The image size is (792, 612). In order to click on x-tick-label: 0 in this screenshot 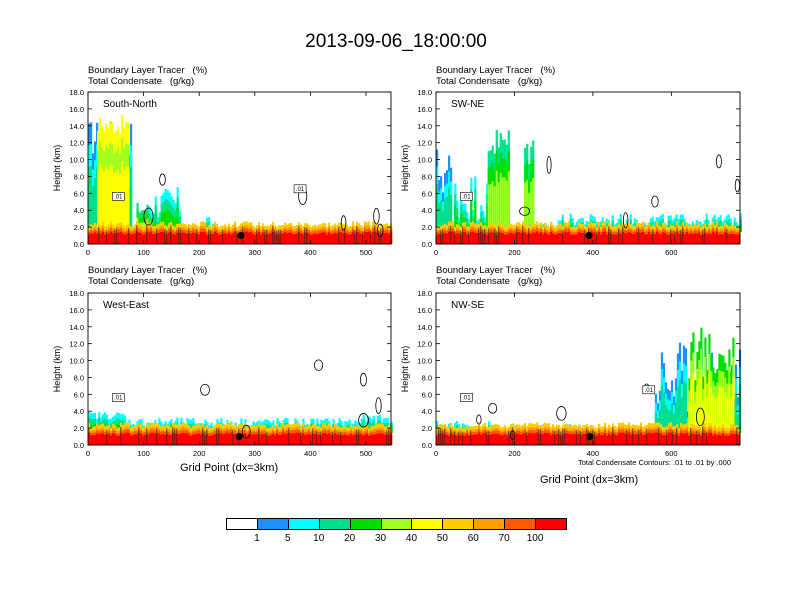, I will do `click(436, 453)`.